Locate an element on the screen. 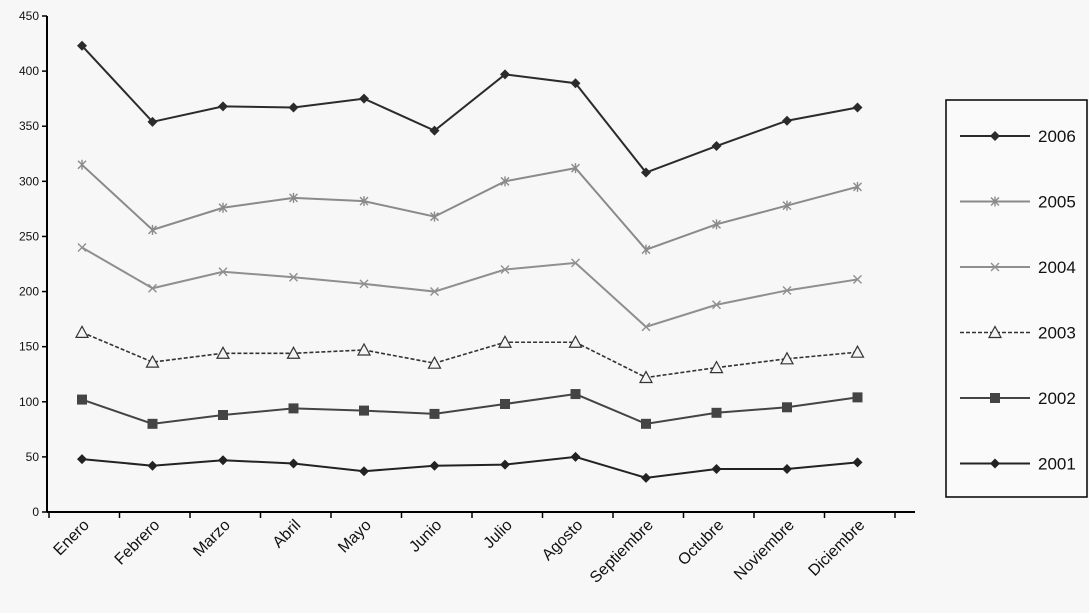 This screenshot has height=613, width=1089. y-tick-label: 250 is located at coordinates (29, 236).